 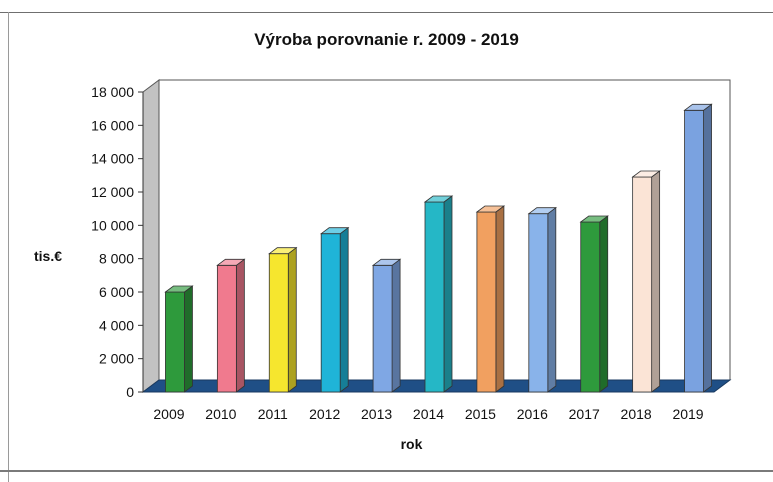 What do you see at coordinates (386, 39) in the screenshot?
I see `chart-title: Výroba porovnanie r. 2009 - 2019` at bounding box center [386, 39].